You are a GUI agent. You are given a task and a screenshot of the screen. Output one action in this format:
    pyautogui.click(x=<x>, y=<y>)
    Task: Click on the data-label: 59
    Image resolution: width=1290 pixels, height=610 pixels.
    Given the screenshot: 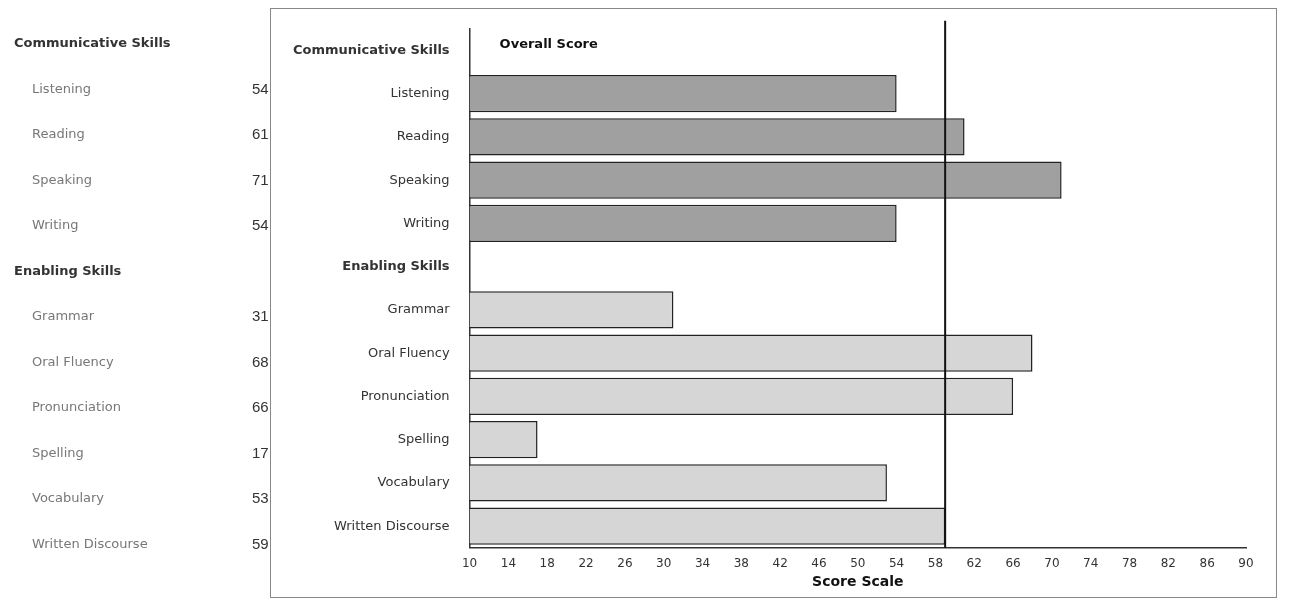 What is the action you would take?
    pyautogui.click(x=260, y=543)
    